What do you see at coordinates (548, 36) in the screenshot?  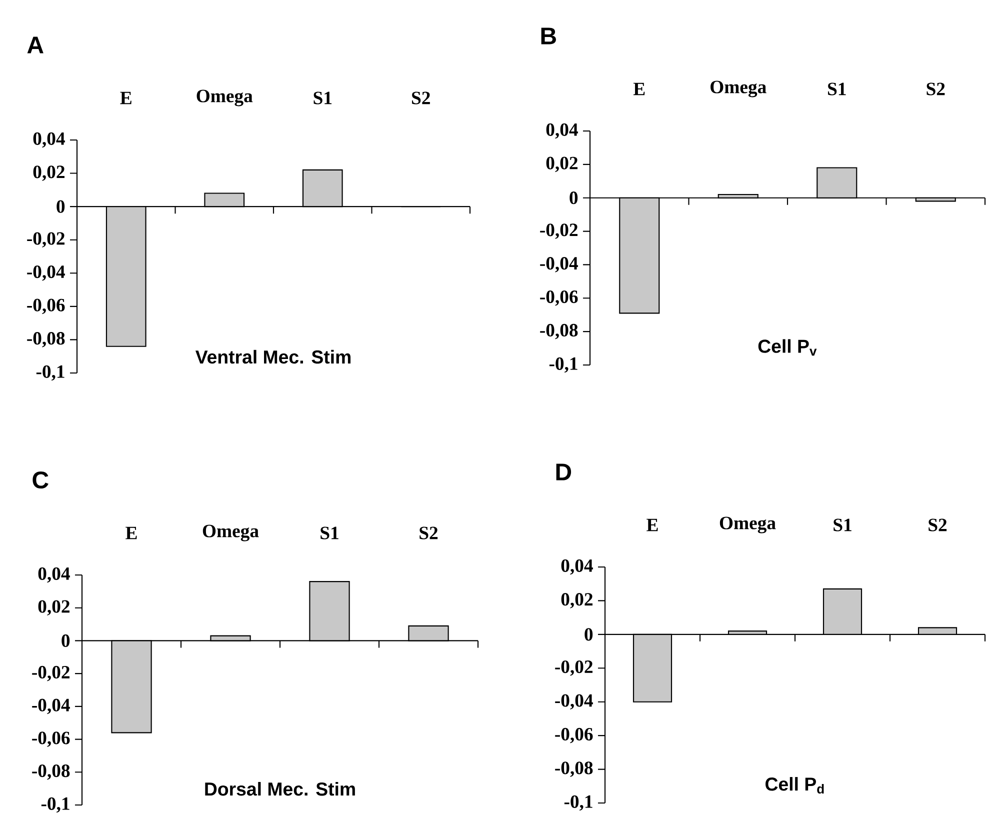 I see `chart-title: B` at bounding box center [548, 36].